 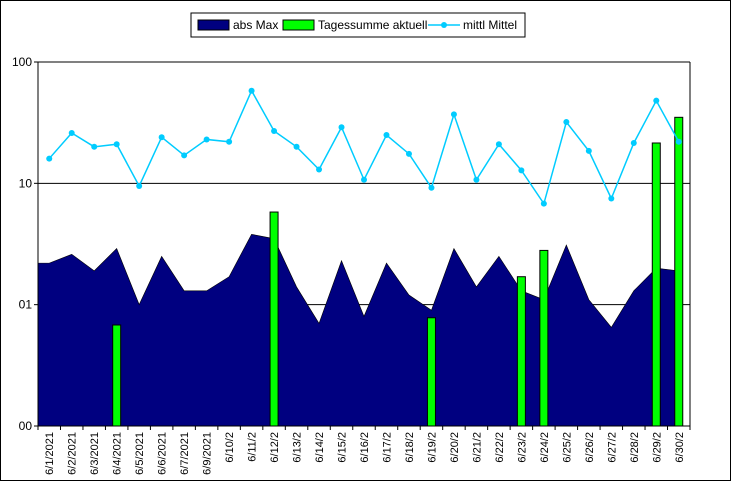 I want to click on x-tick-label-10: 6/12/2, so click(x=275, y=447).